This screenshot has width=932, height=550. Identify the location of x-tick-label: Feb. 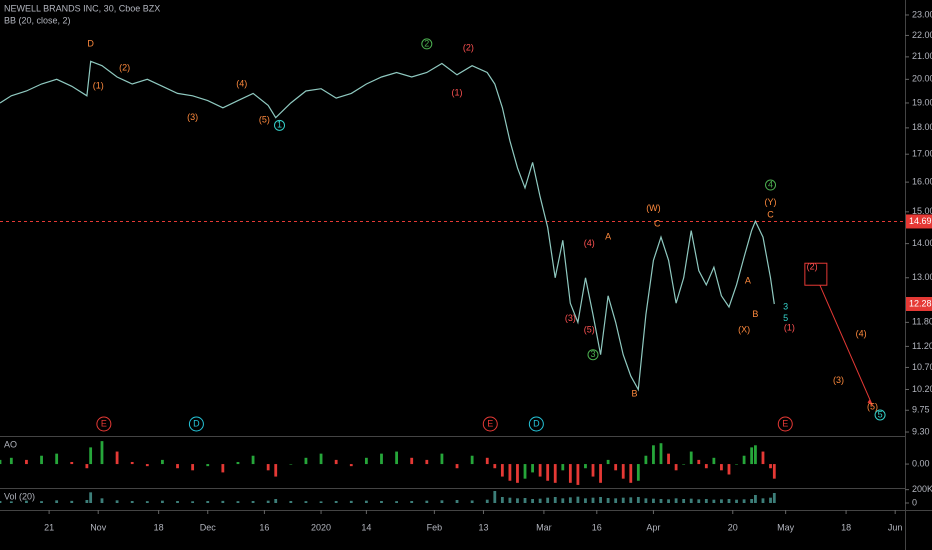
(435, 527).